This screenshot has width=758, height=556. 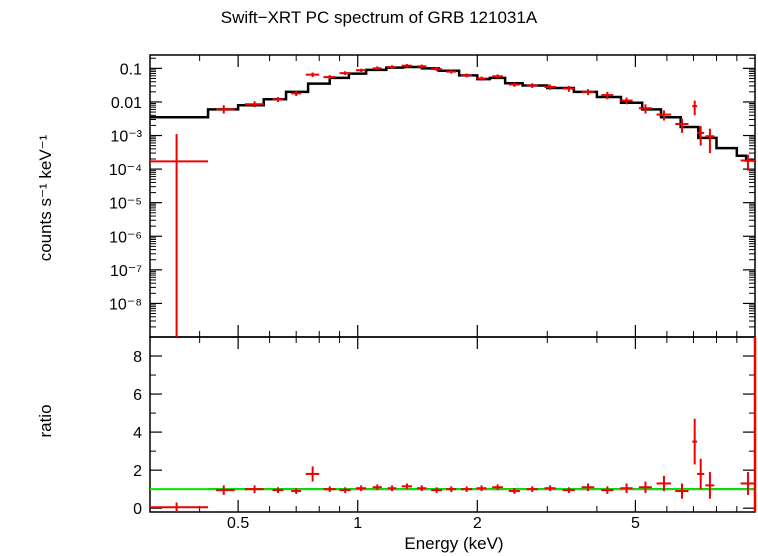 What do you see at coordinates (126, 271) in the screenshot?
I see `y-tick-label-spectrum: 10⁻⁷` at bounding box center [126, 271].